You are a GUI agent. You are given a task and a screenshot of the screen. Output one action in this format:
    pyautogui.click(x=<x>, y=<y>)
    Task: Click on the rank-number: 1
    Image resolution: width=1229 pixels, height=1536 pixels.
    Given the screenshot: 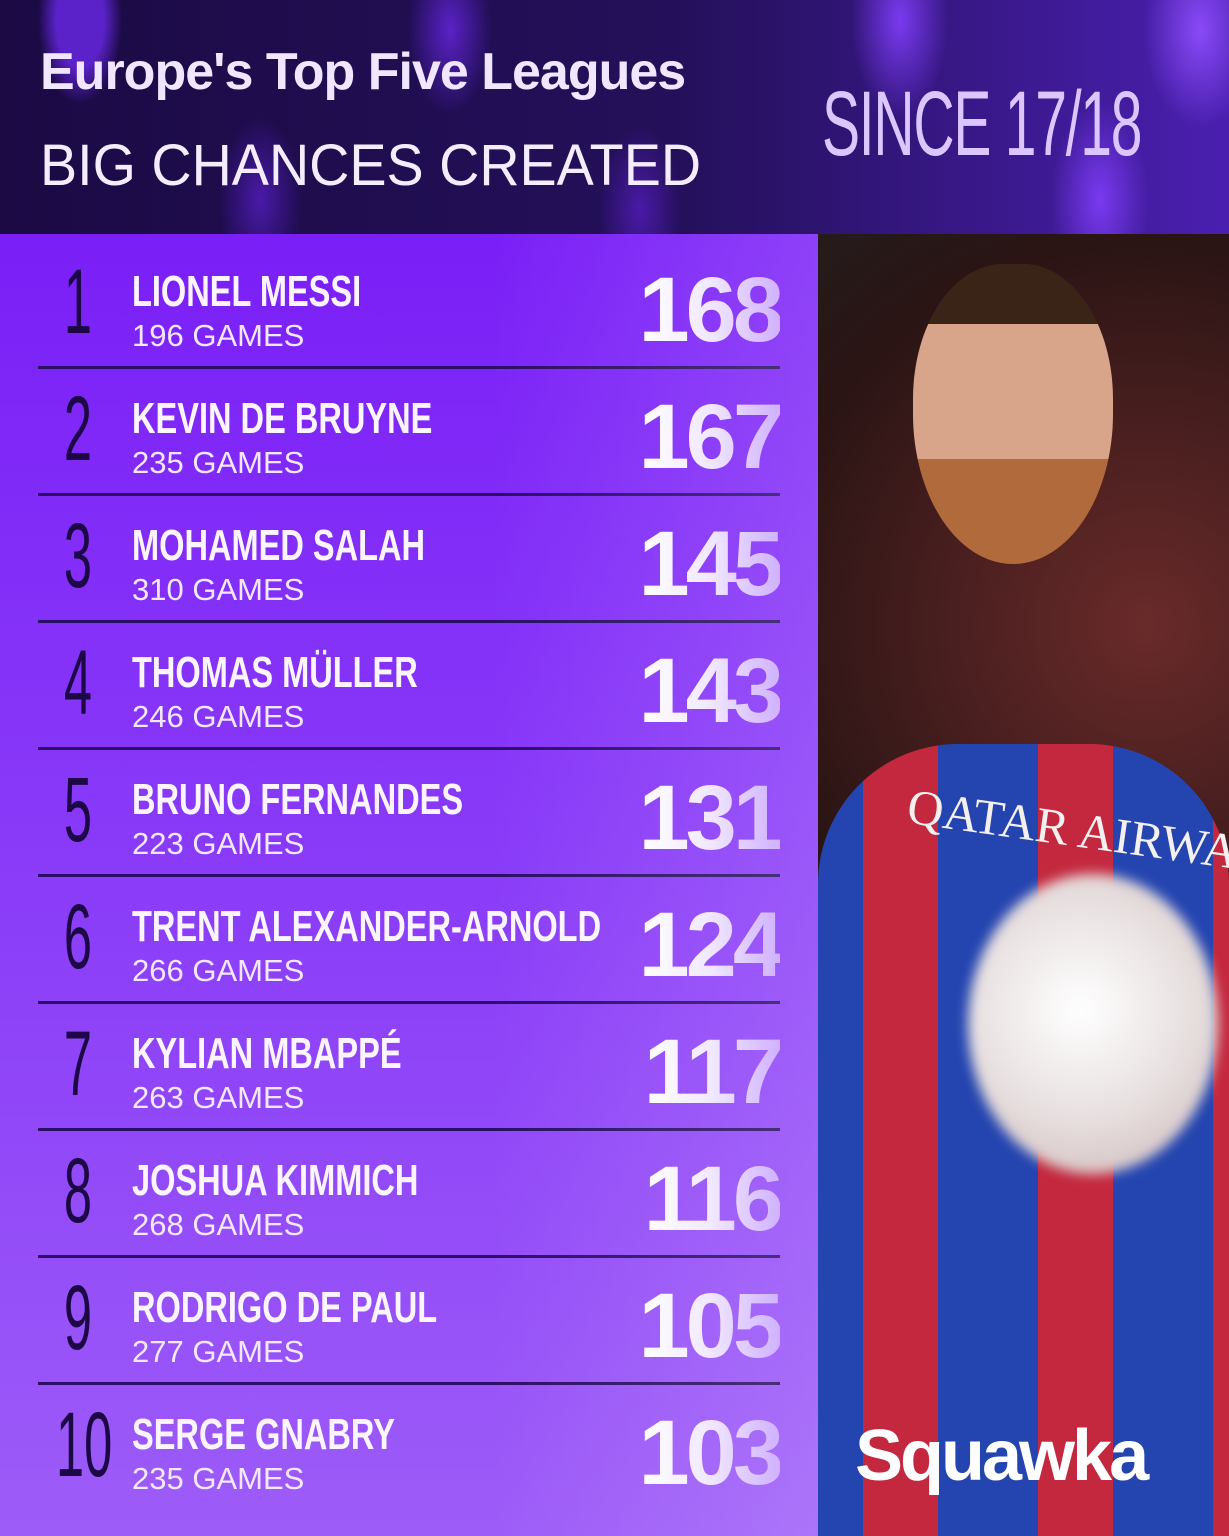 What is the action you would take?
    pyautogui.click(x=78, y=302)
    